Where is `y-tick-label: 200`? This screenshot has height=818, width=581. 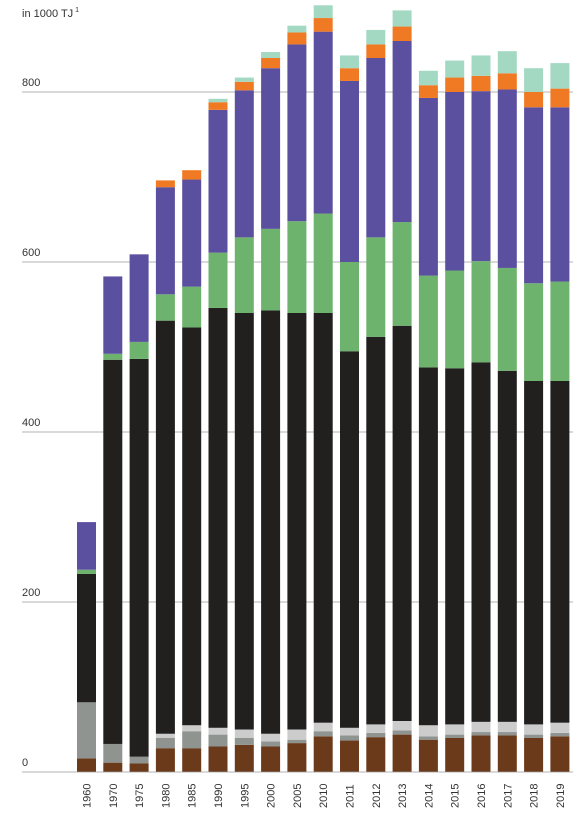 y-tick-label: 200 is located at coordinates (31, 593).